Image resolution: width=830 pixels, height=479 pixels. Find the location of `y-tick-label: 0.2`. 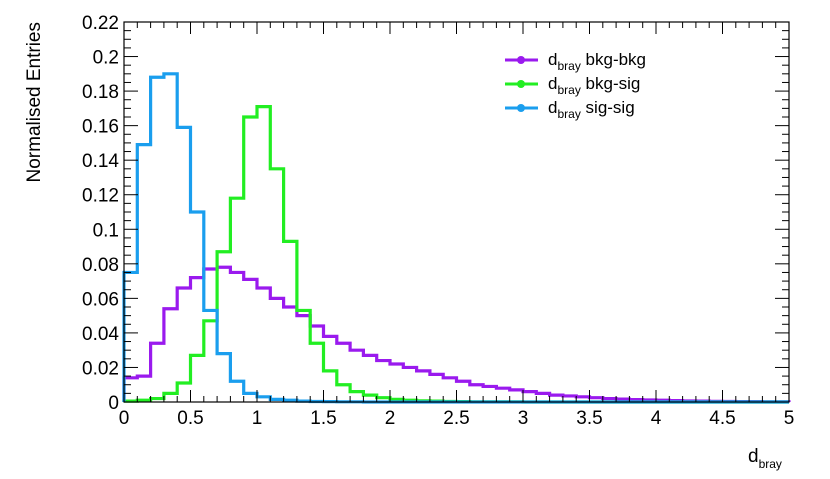

y-tick-label: 0.2 is located at coordinates (106, 58).